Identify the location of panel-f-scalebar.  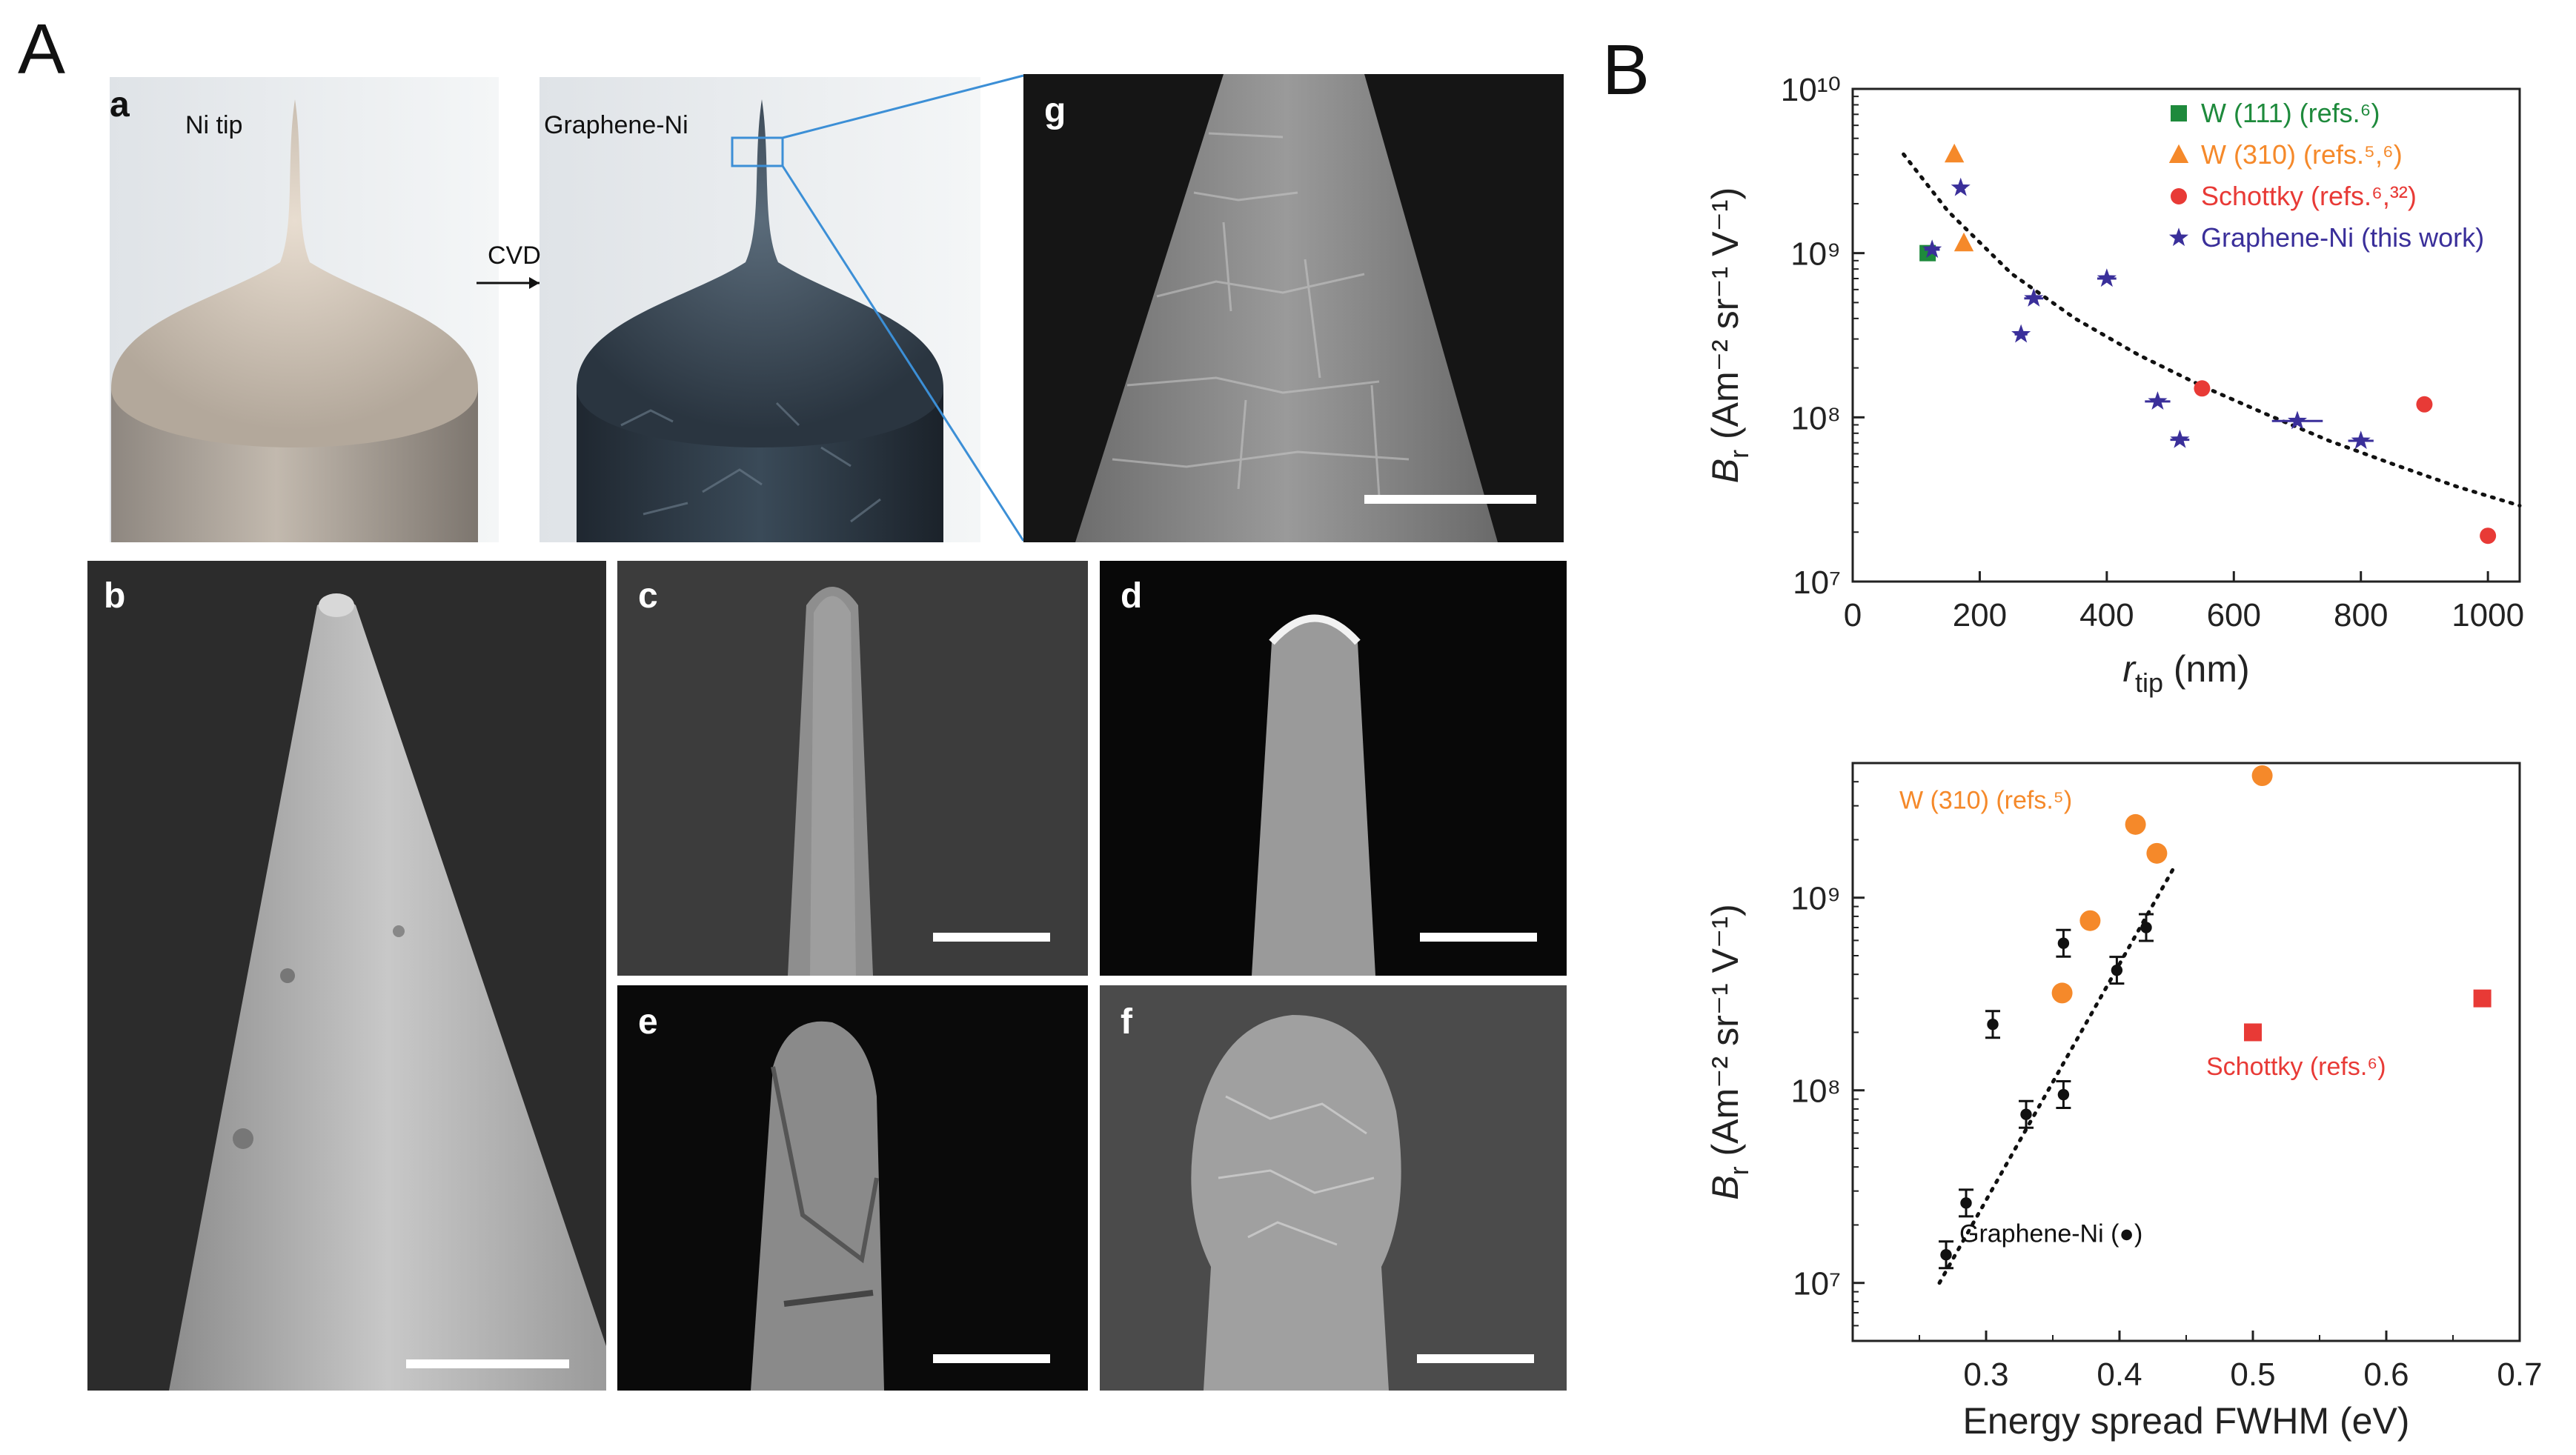
(1475, 1359).